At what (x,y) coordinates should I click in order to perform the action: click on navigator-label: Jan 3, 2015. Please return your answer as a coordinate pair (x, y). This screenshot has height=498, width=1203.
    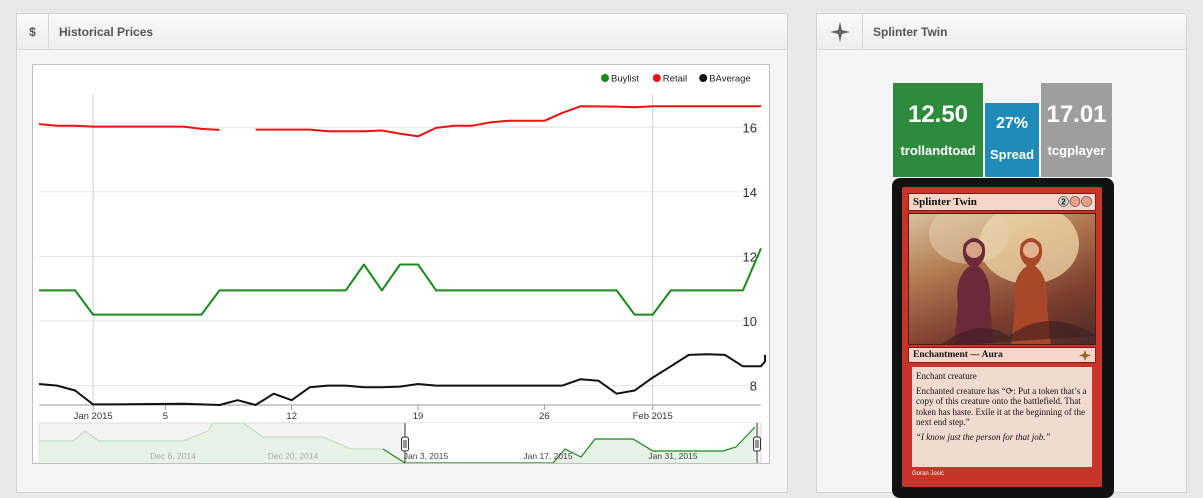
    Looking at the image, I should click on (426, 456).